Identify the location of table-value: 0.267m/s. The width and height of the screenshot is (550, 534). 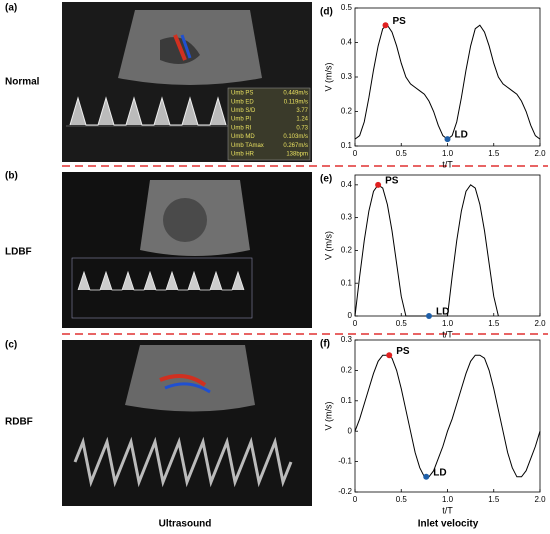
(295, 146).